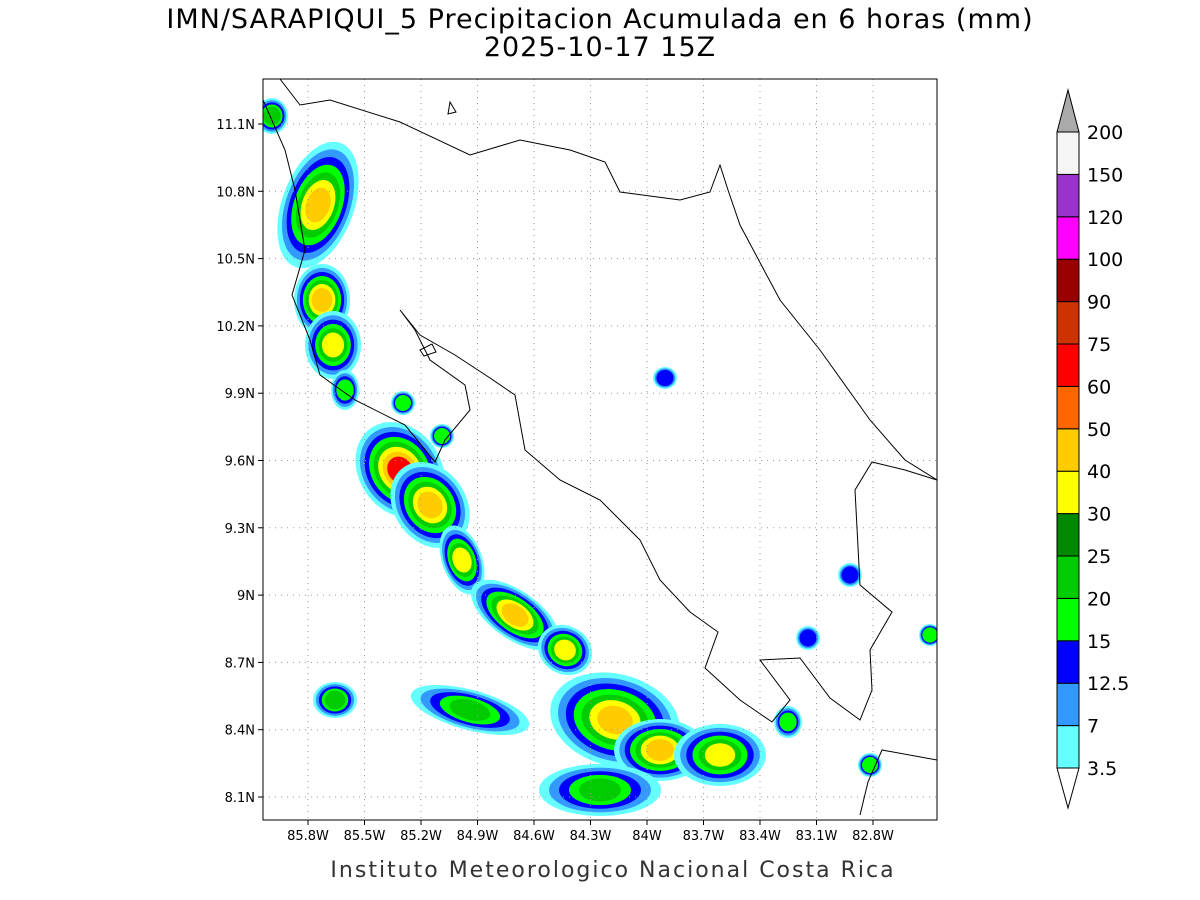 Image resolution: width=1200 pixels, height=900 pixels. Describe the element at coordinates (1068, 788) in the screenshot. I see `colorbar-under` at that location.